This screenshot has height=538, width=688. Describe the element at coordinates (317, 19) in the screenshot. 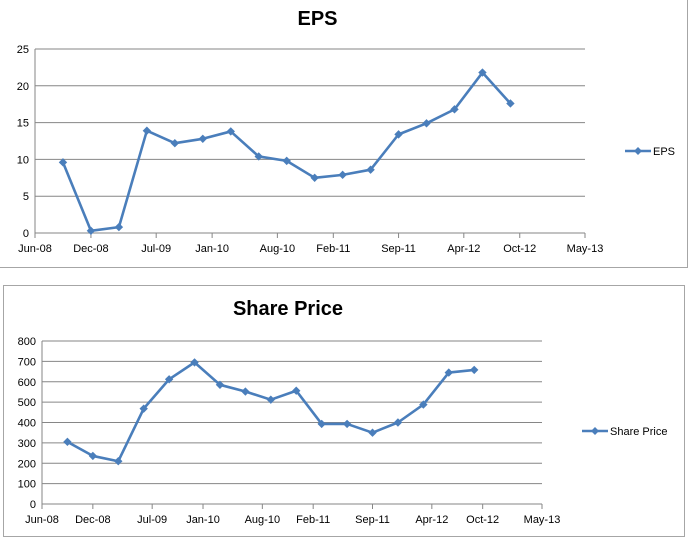

I see `eps-chart-title: EPS` at that location.